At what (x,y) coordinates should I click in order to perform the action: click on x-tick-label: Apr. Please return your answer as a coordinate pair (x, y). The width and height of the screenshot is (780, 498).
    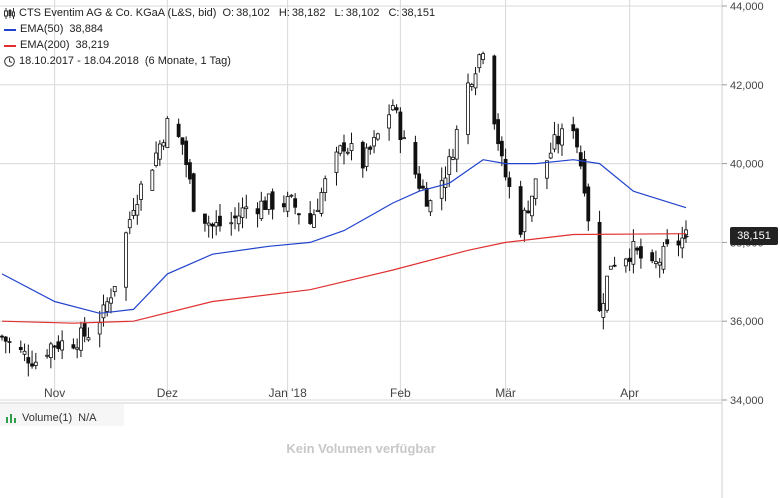
    Looking at the image, I should click on (629, 393).